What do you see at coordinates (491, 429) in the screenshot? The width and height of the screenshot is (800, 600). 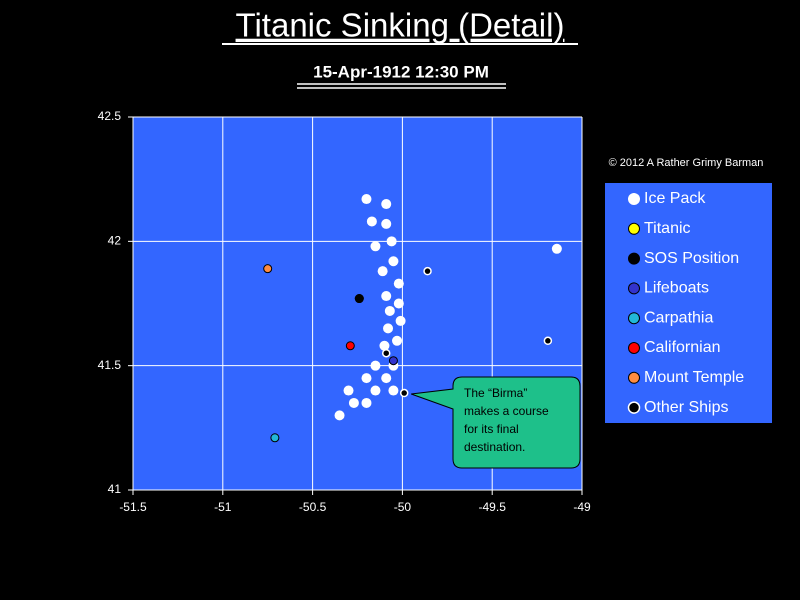 I see `annotation-text: for its final` at bounding box center [491, 429].